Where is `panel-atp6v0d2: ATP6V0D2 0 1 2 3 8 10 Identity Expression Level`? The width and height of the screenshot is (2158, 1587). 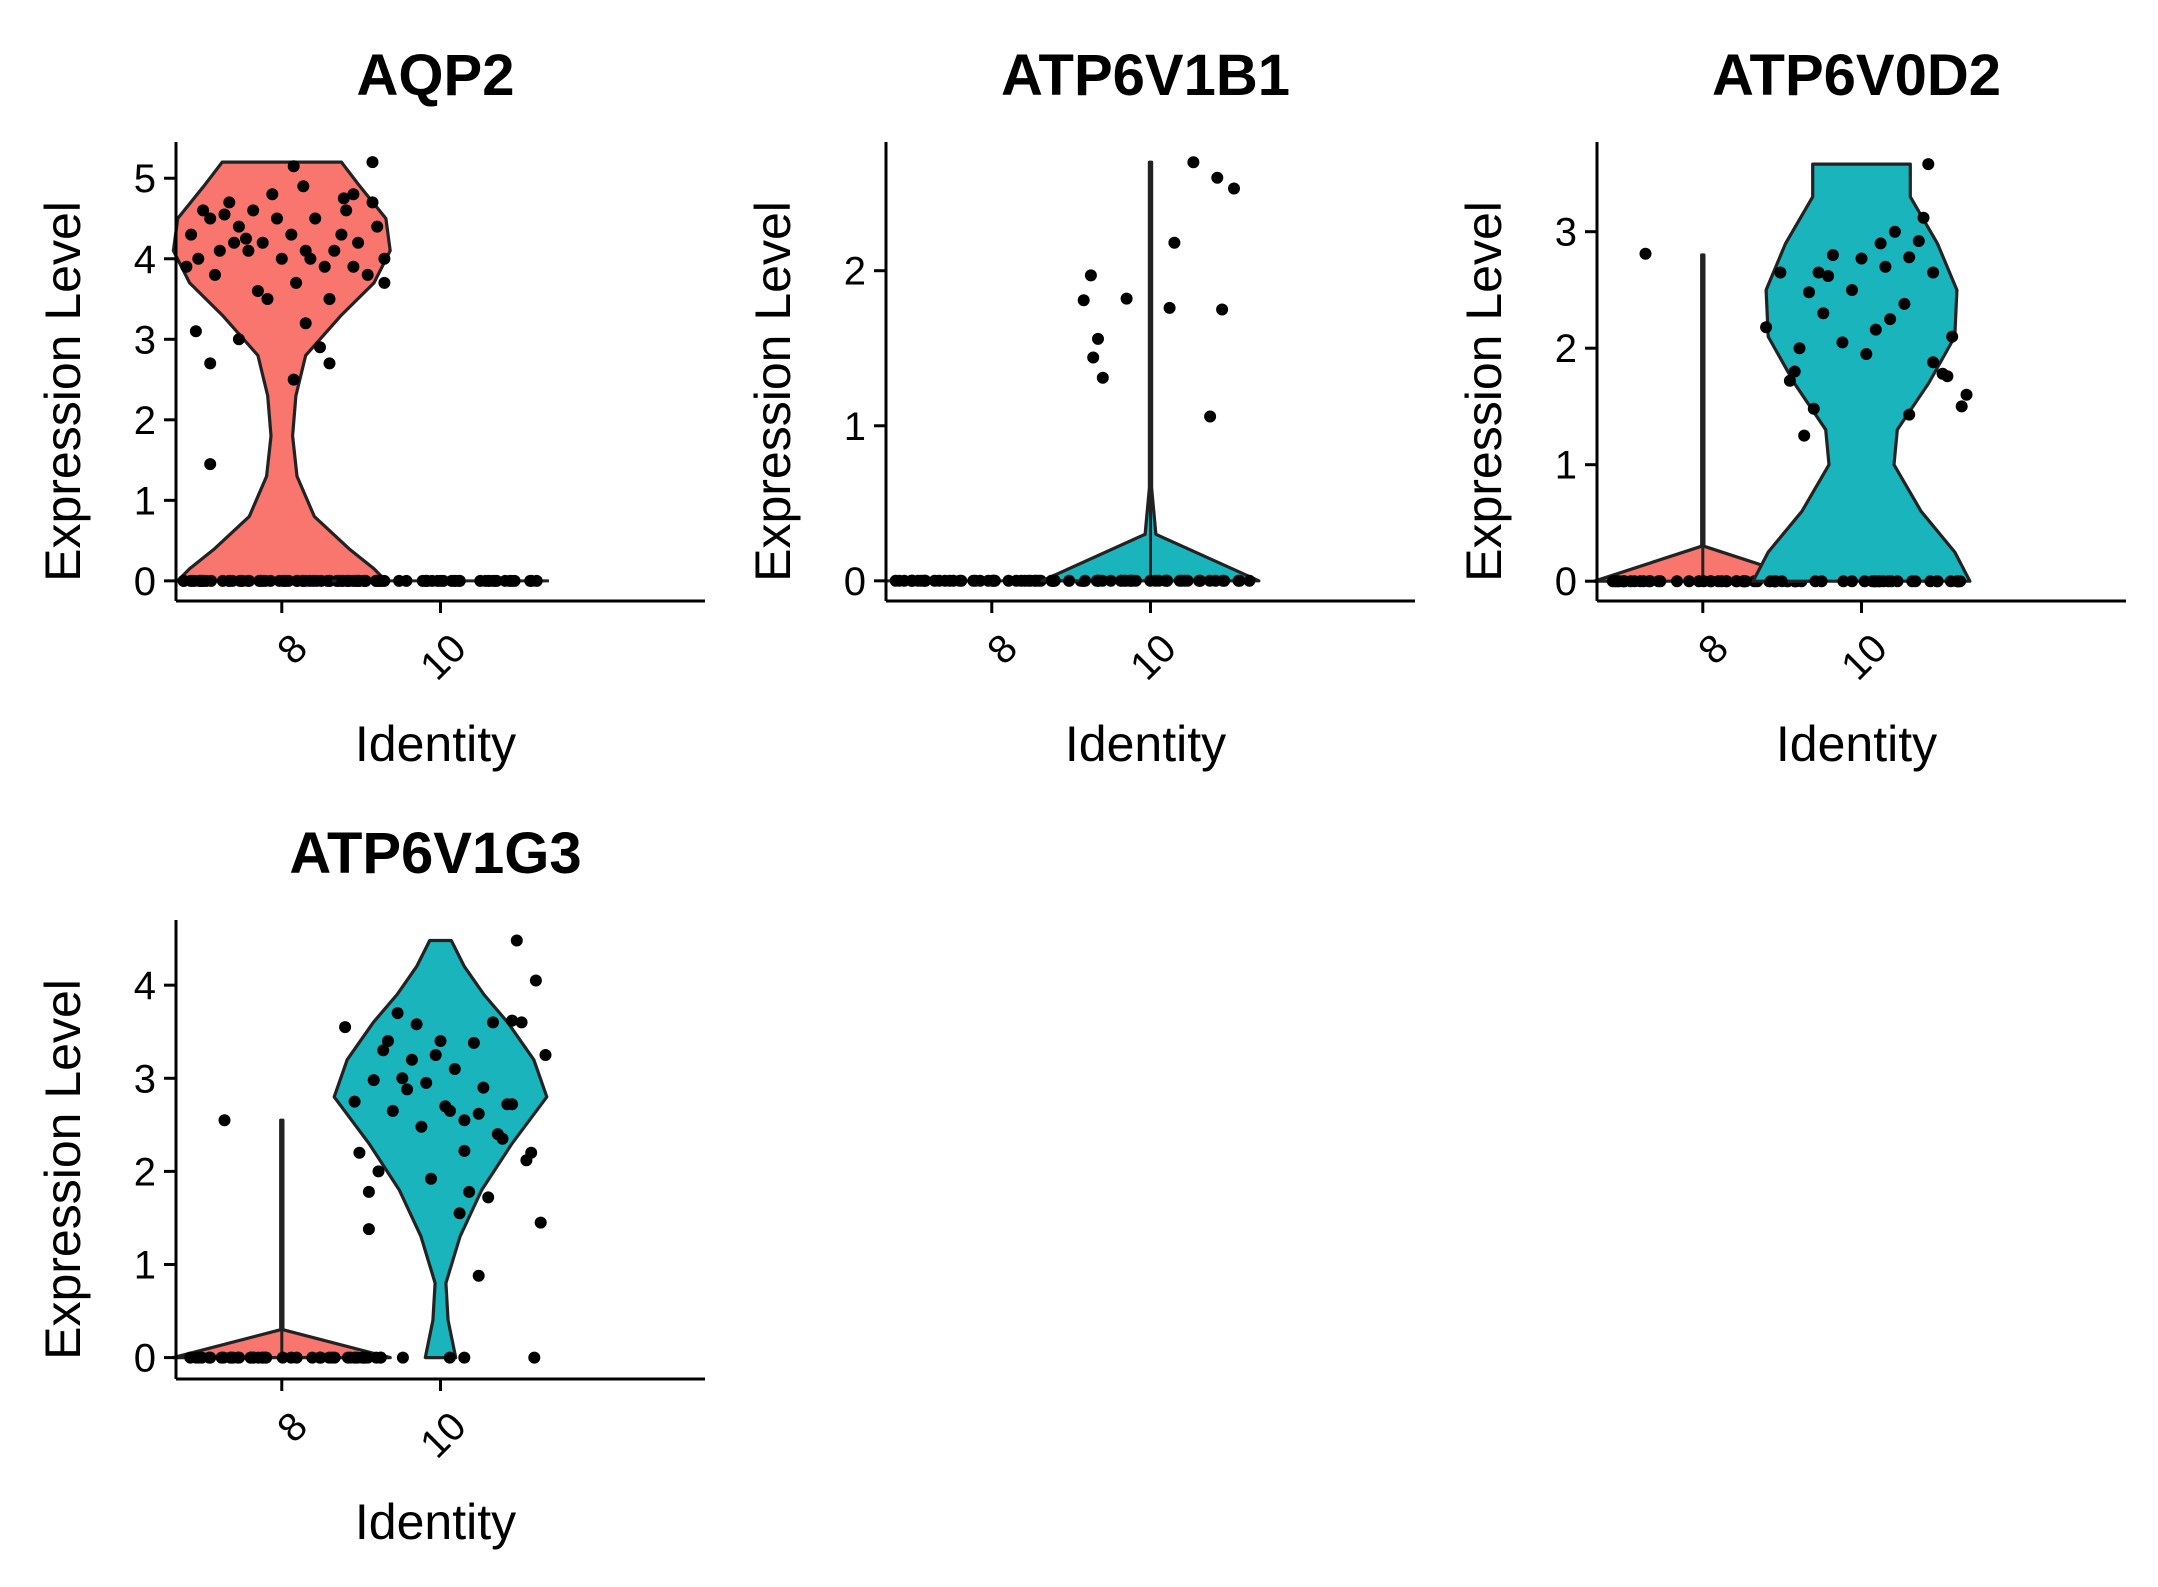
panel-atp6v0d2: ATP6V0D2 0 1 2 3 8 10 Identity Expression Level is located at coordinates (1791, 407).